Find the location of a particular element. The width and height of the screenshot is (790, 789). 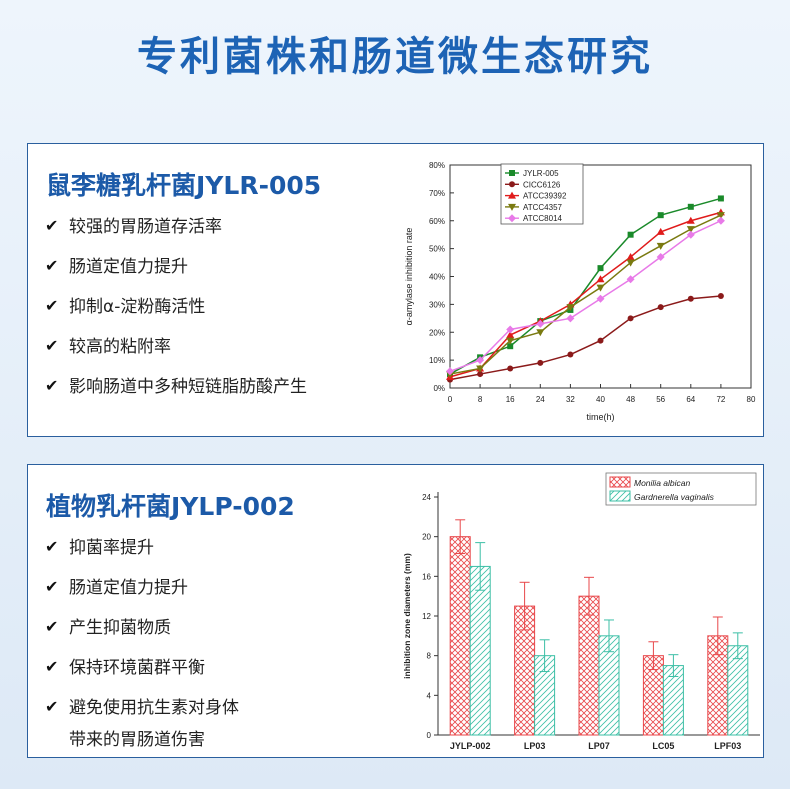

legend-label: CICC6126 is located at coordinates (542, 184).